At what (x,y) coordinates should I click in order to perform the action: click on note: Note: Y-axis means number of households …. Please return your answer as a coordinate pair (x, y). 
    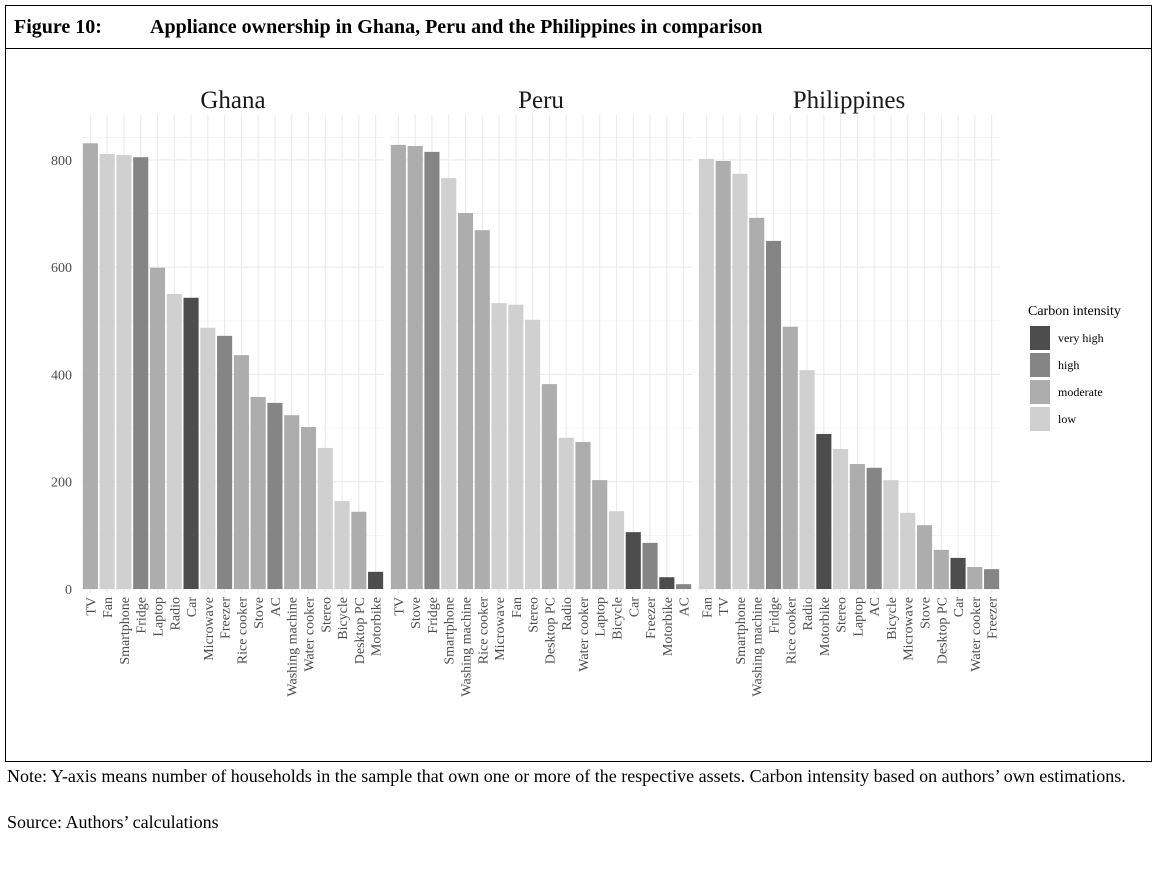
    Looking at the image, I should click on (566, 776).